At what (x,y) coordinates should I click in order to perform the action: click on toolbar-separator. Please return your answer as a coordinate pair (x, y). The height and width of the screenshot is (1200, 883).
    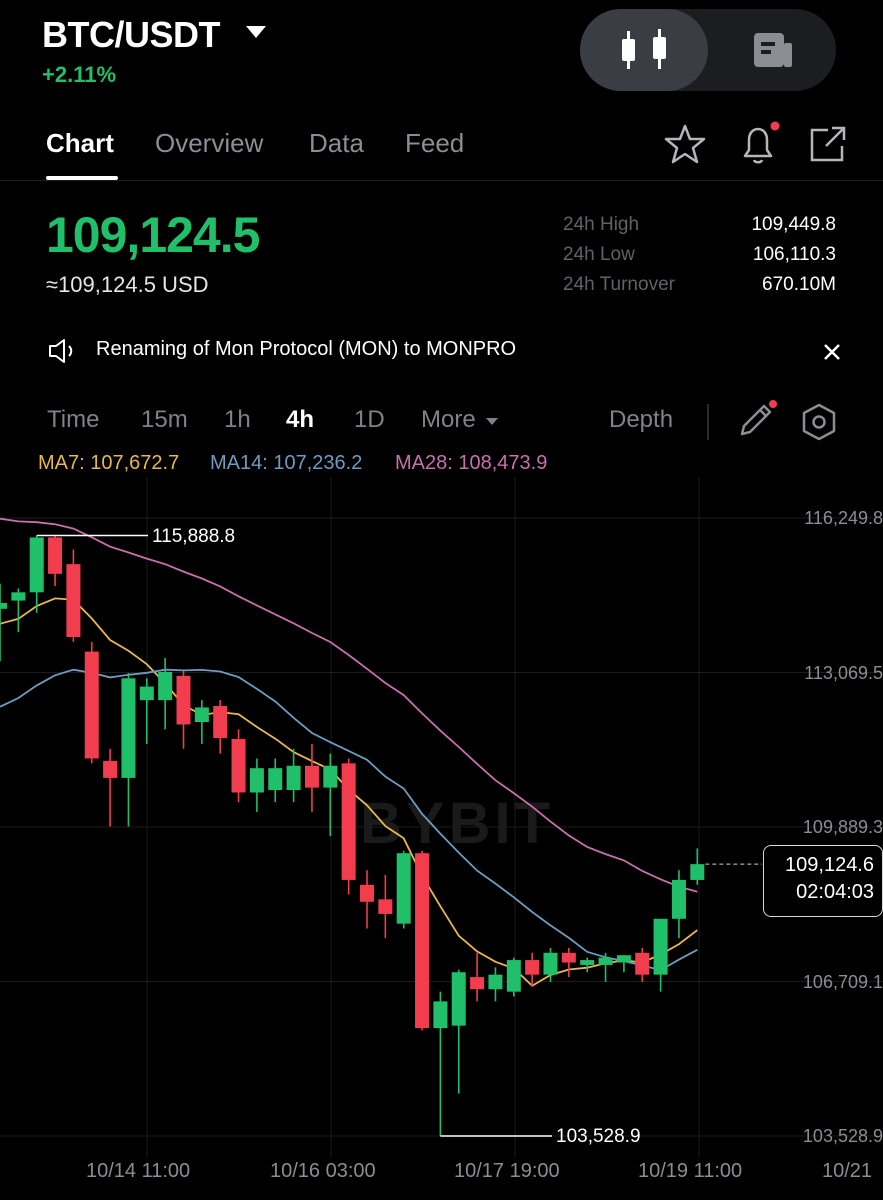
    Looking at the image, I should click on (708, 422).